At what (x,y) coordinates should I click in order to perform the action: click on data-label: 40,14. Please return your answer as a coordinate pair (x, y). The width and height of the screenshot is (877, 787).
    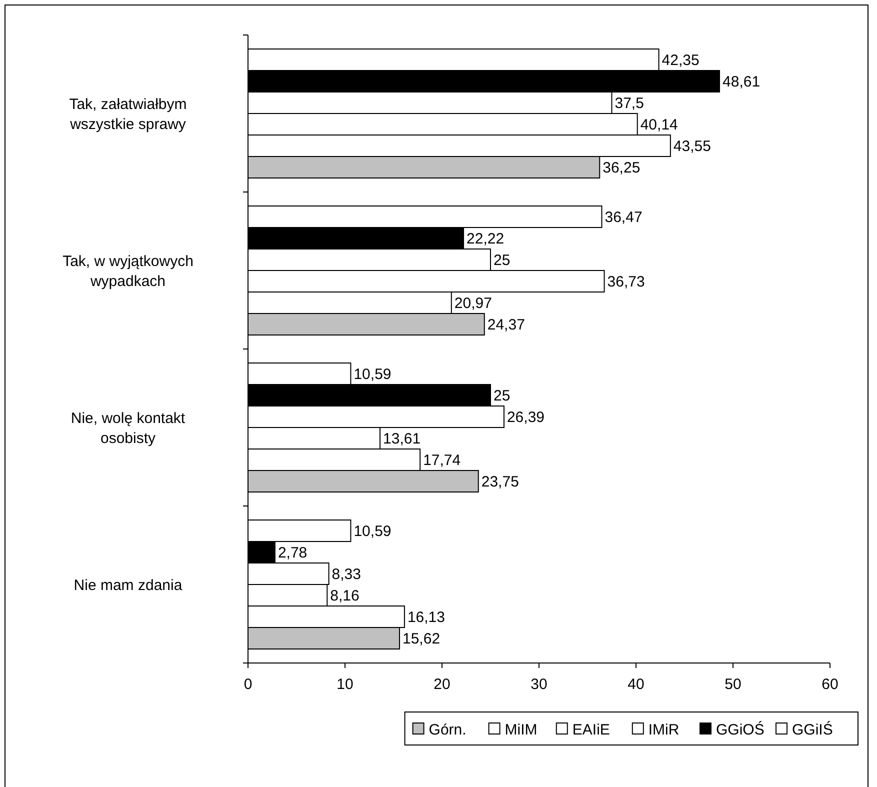
    Looking at the image, I should click on (659, 125).